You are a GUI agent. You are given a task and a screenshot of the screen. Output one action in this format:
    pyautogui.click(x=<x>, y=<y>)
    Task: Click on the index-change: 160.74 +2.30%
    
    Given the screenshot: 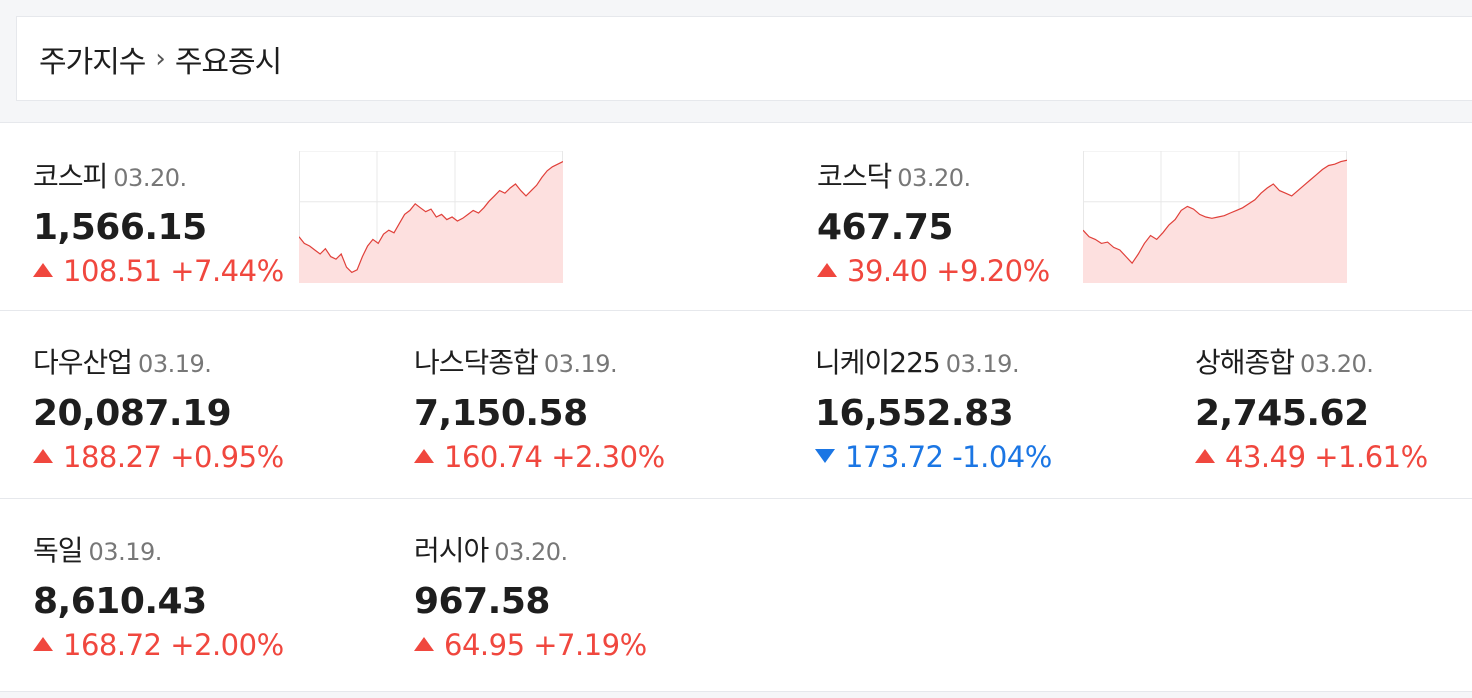 What is the action you would take?
    pyautogui.click(x=539, y=457)
    